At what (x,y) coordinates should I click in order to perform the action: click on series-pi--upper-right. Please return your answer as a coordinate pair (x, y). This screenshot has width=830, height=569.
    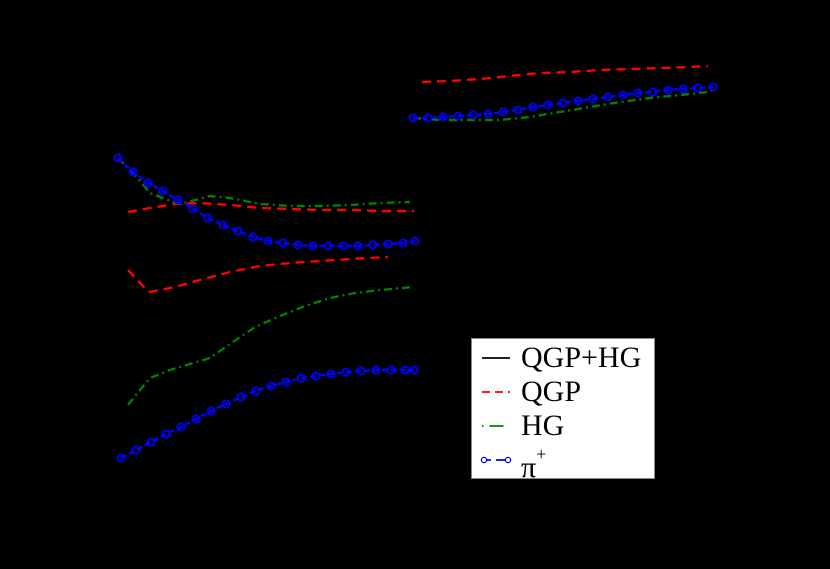
    Looking at the image, I should click on (563, 102).